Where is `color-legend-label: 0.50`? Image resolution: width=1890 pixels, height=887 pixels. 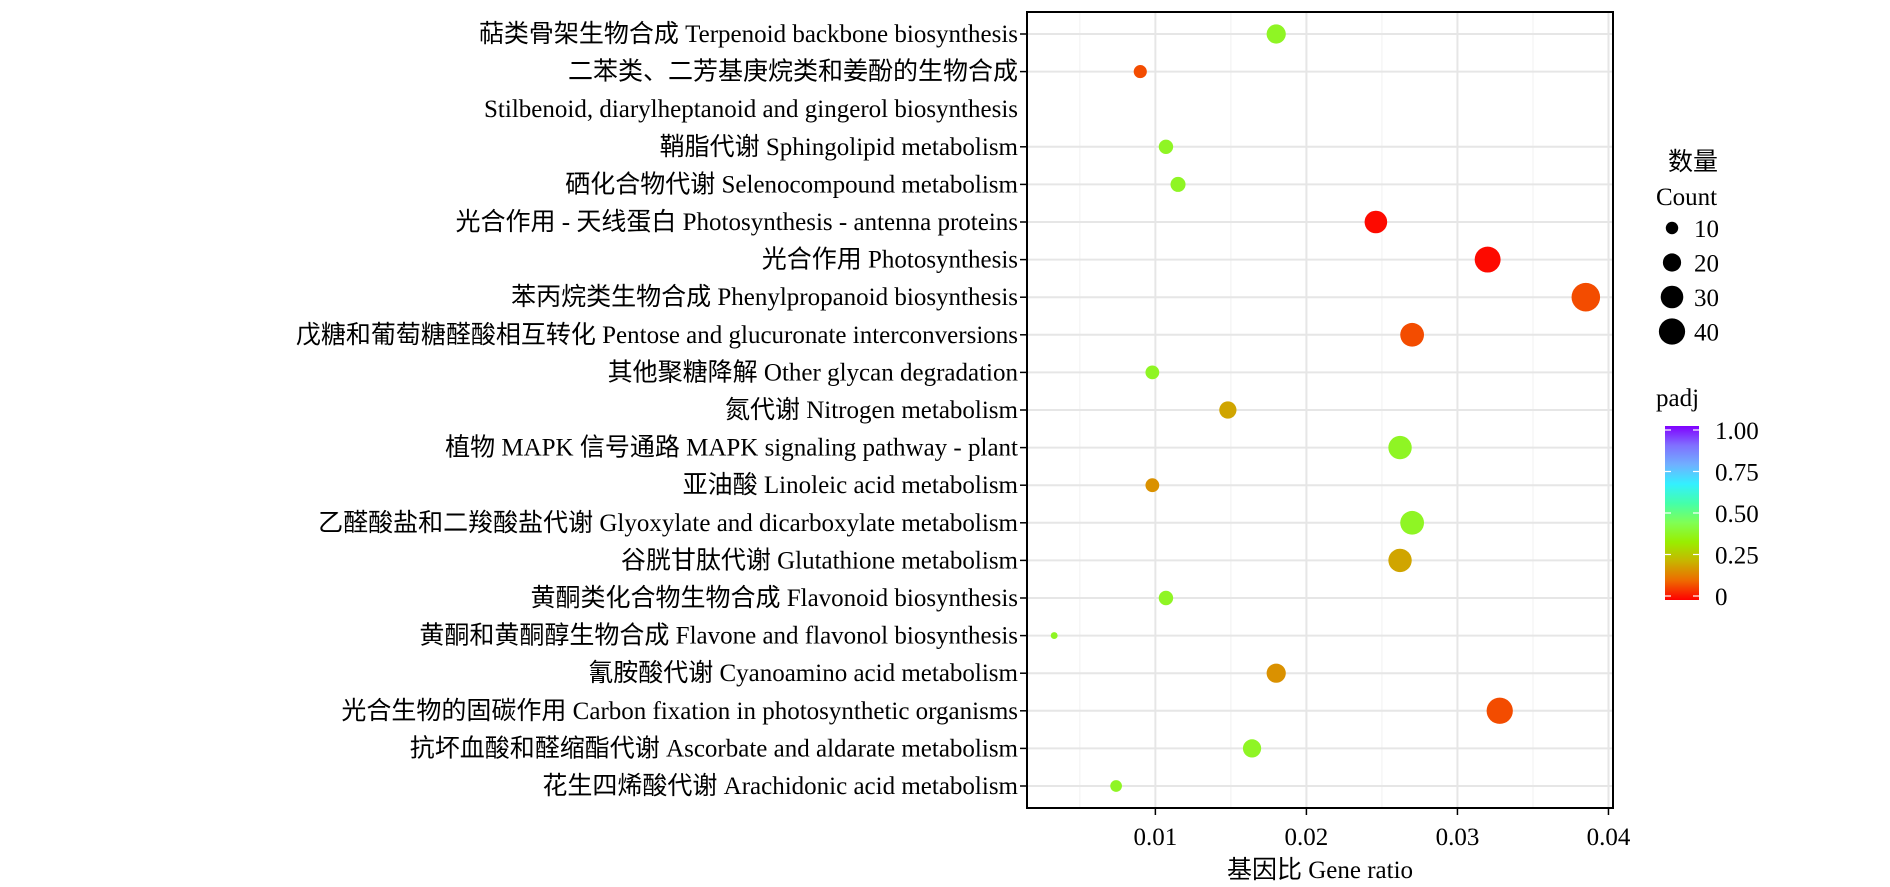 color-legend-label: 0.50 is located at coordinates (1737, 514).